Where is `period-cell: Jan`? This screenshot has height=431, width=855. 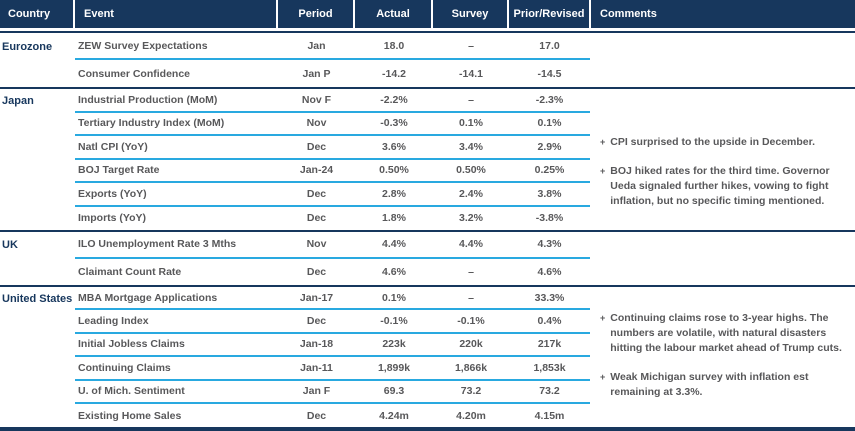
period-cell: Jan is located at coordinates (316, 45).